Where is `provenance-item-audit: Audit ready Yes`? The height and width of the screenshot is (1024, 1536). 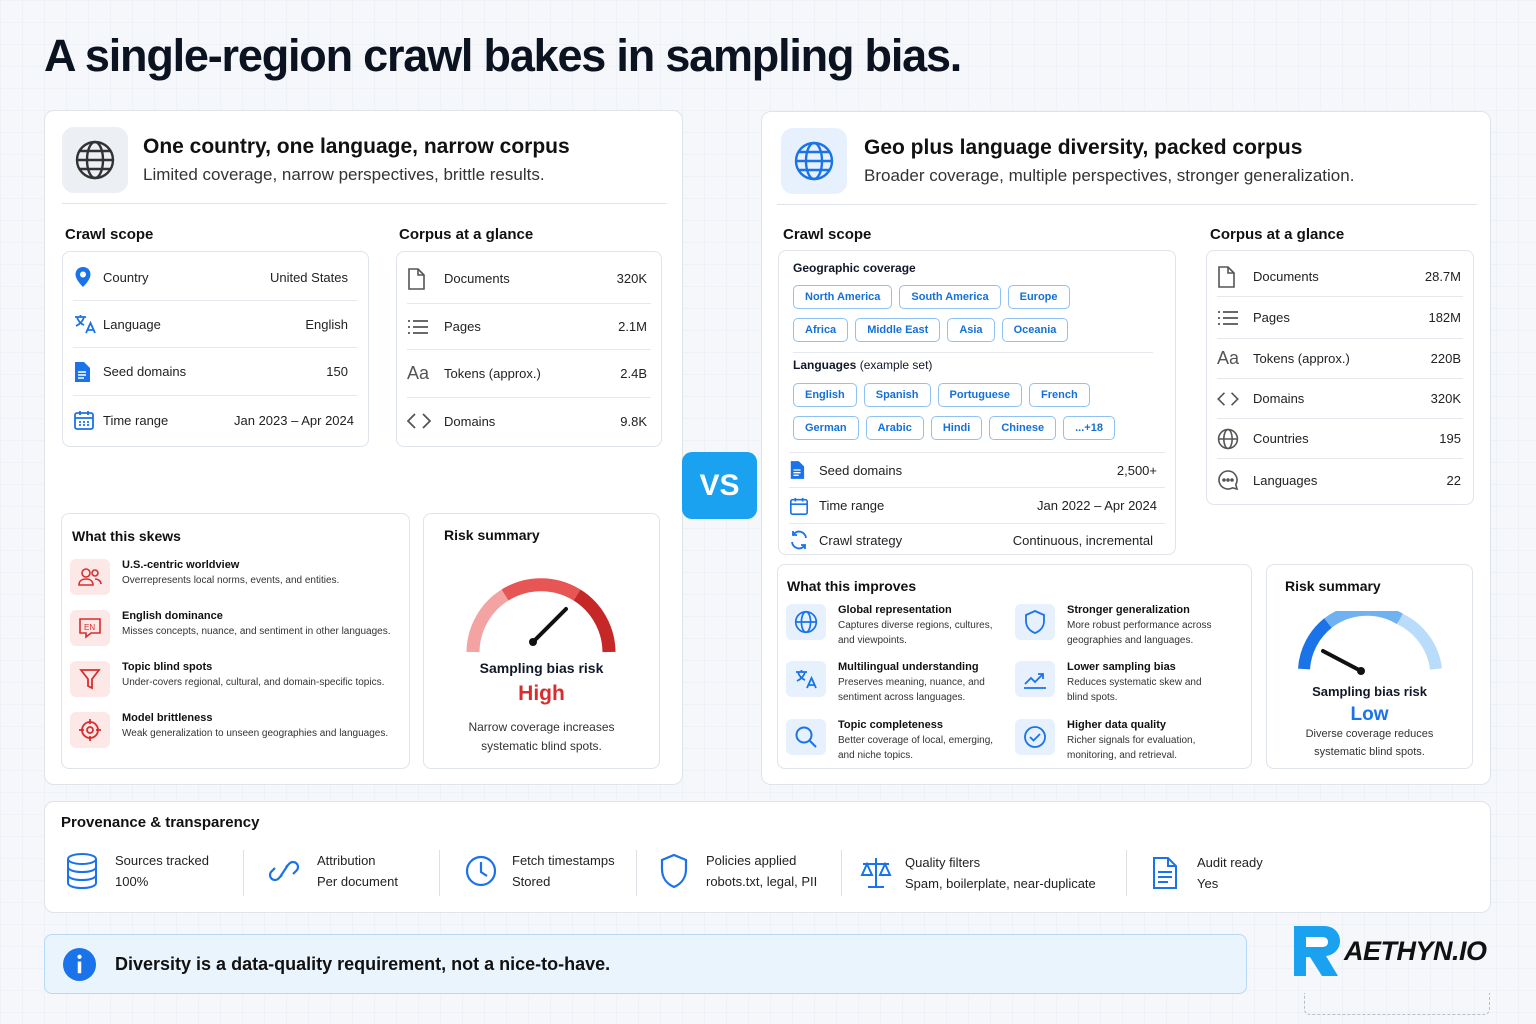 provenance-item-audit: Audit ready Yes is located at coordinates (1207, 873).